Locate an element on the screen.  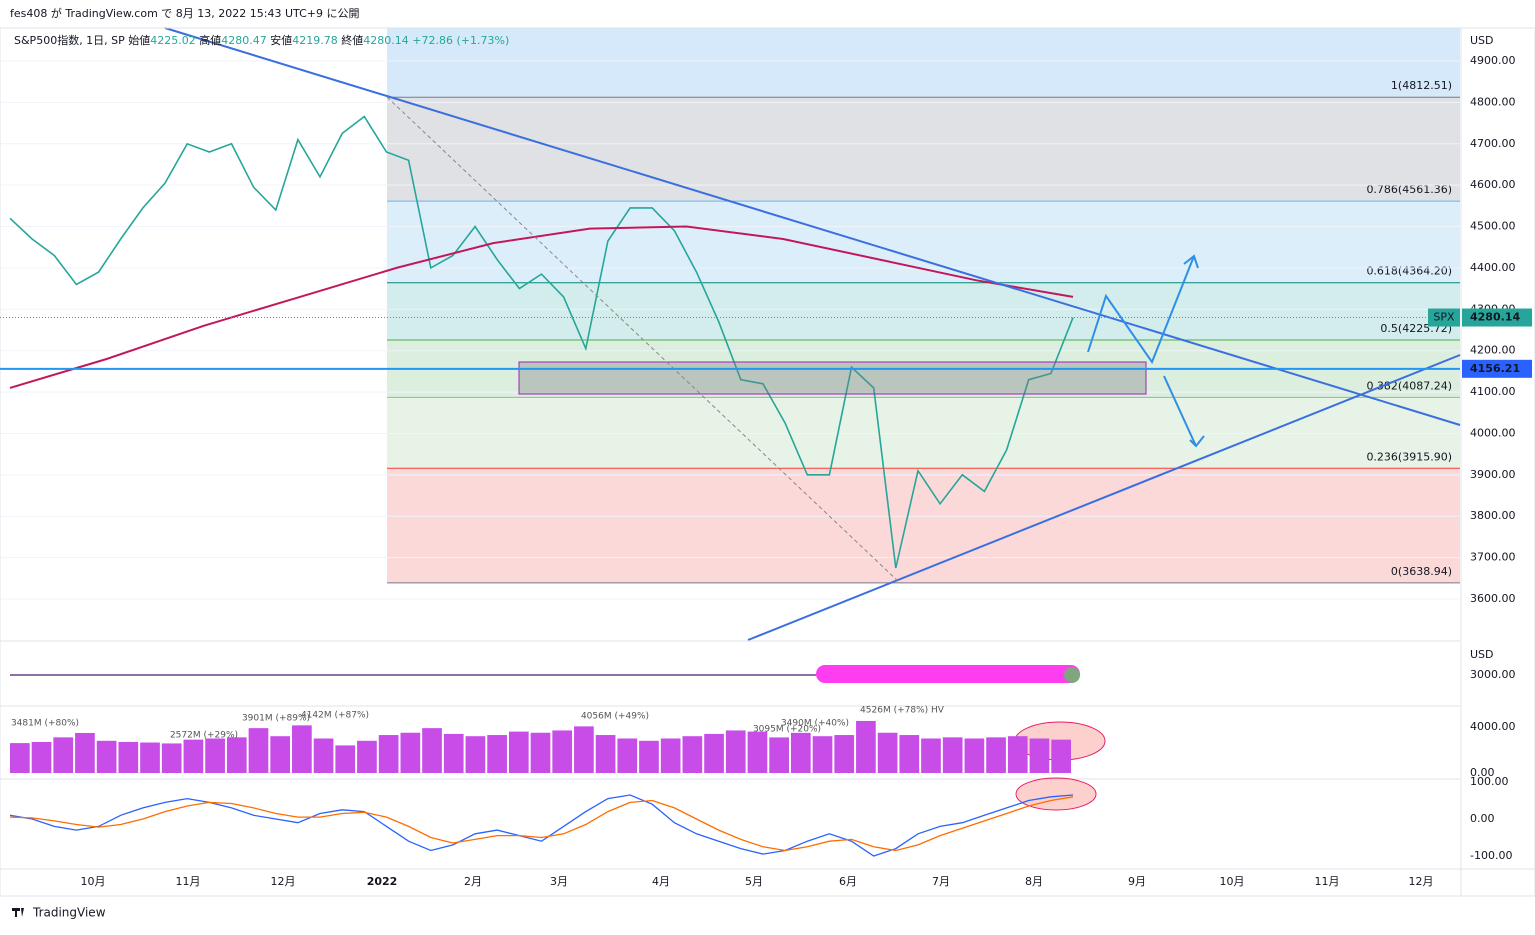
symbol: S&P500指数, 1日, SP is located at coordinates (69, 40).